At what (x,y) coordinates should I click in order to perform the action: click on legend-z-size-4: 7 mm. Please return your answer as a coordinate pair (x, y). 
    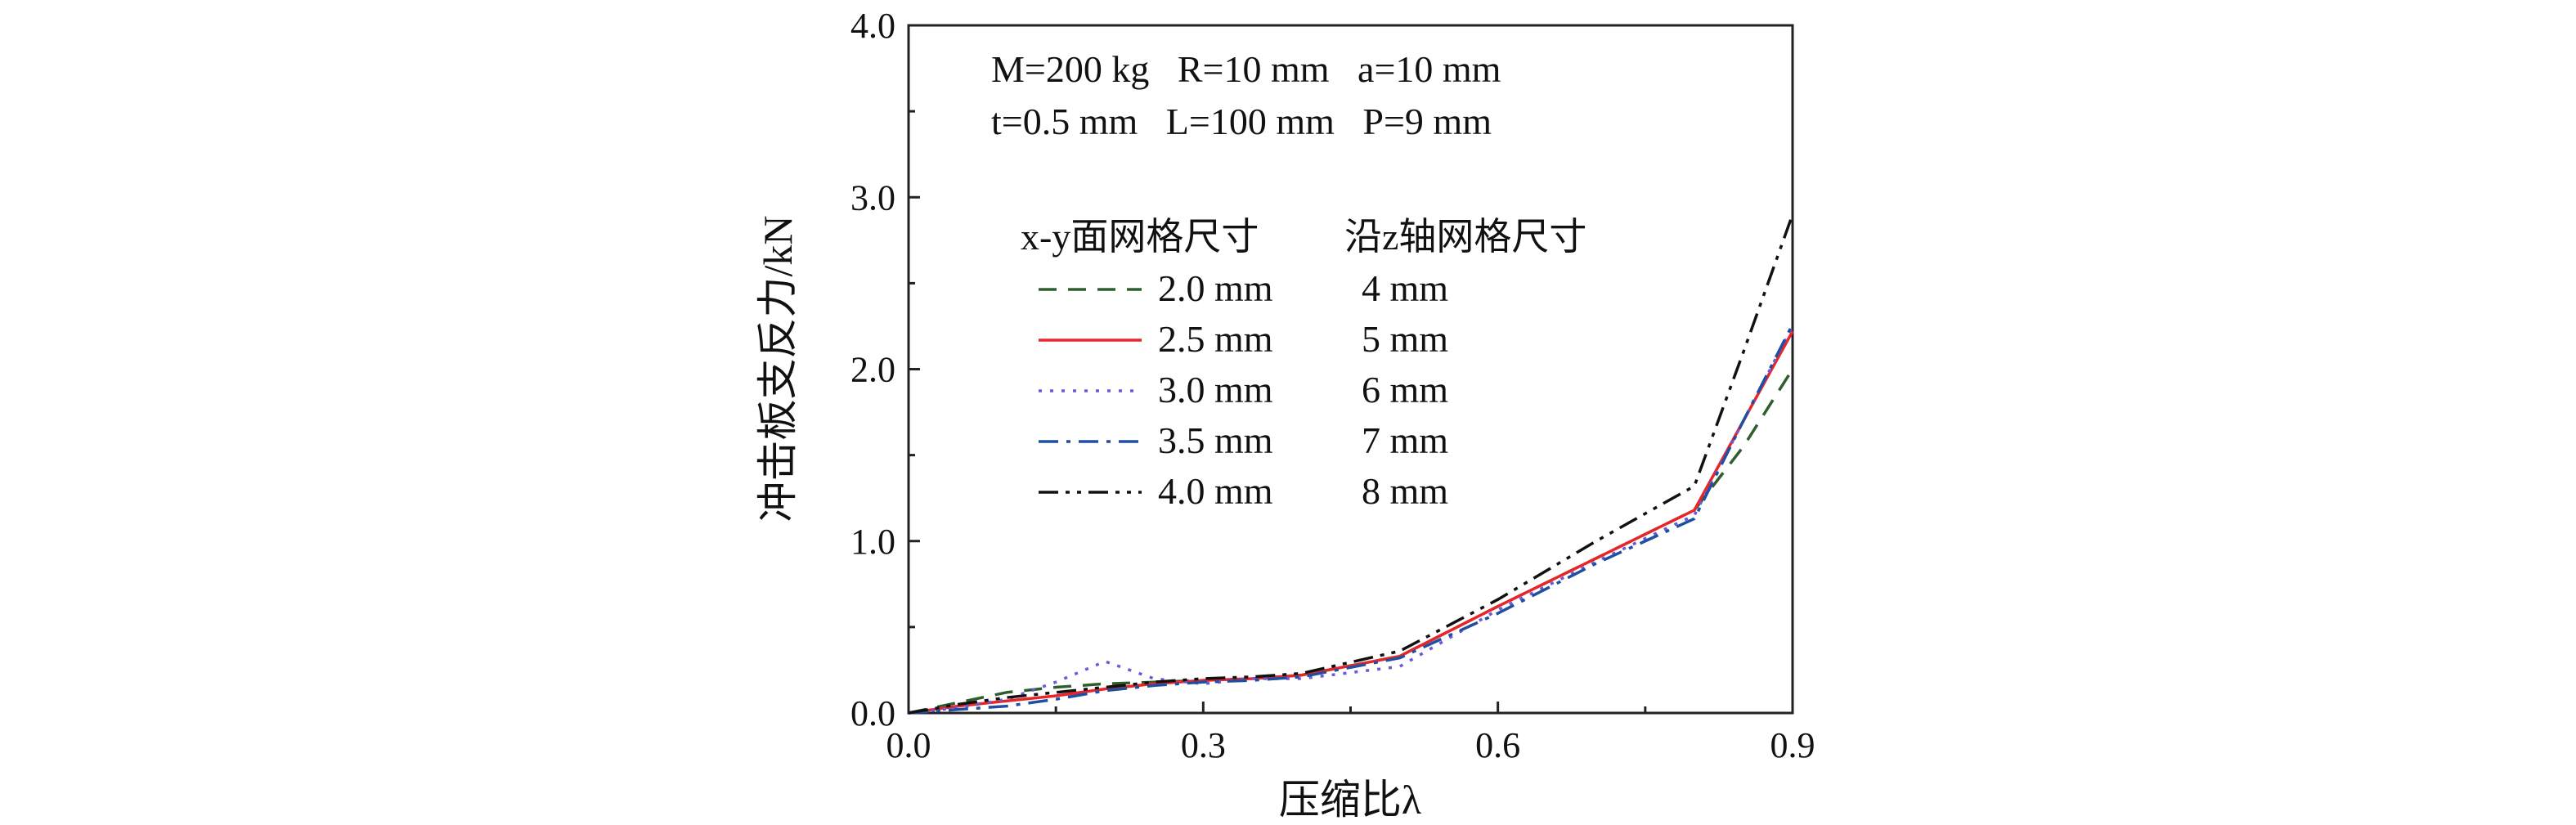
    Looking at the image, I should click on (1405, 440).